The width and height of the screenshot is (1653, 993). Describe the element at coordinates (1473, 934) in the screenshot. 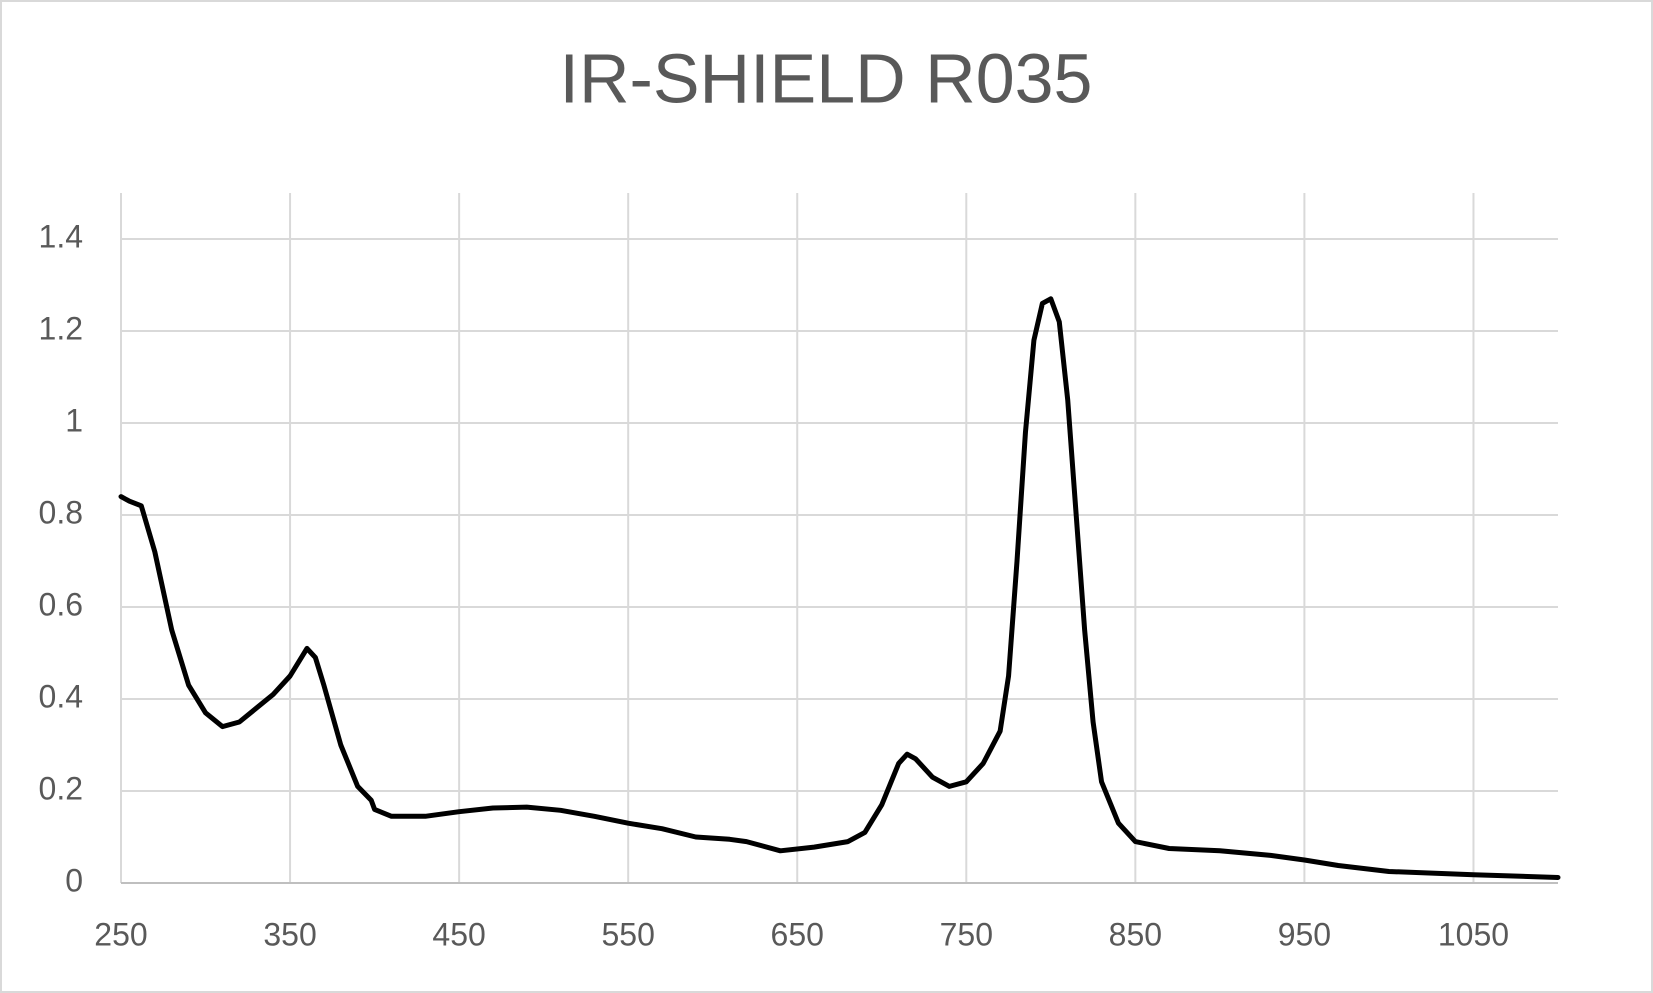

I see `x-tick-label: 1050` at that location.